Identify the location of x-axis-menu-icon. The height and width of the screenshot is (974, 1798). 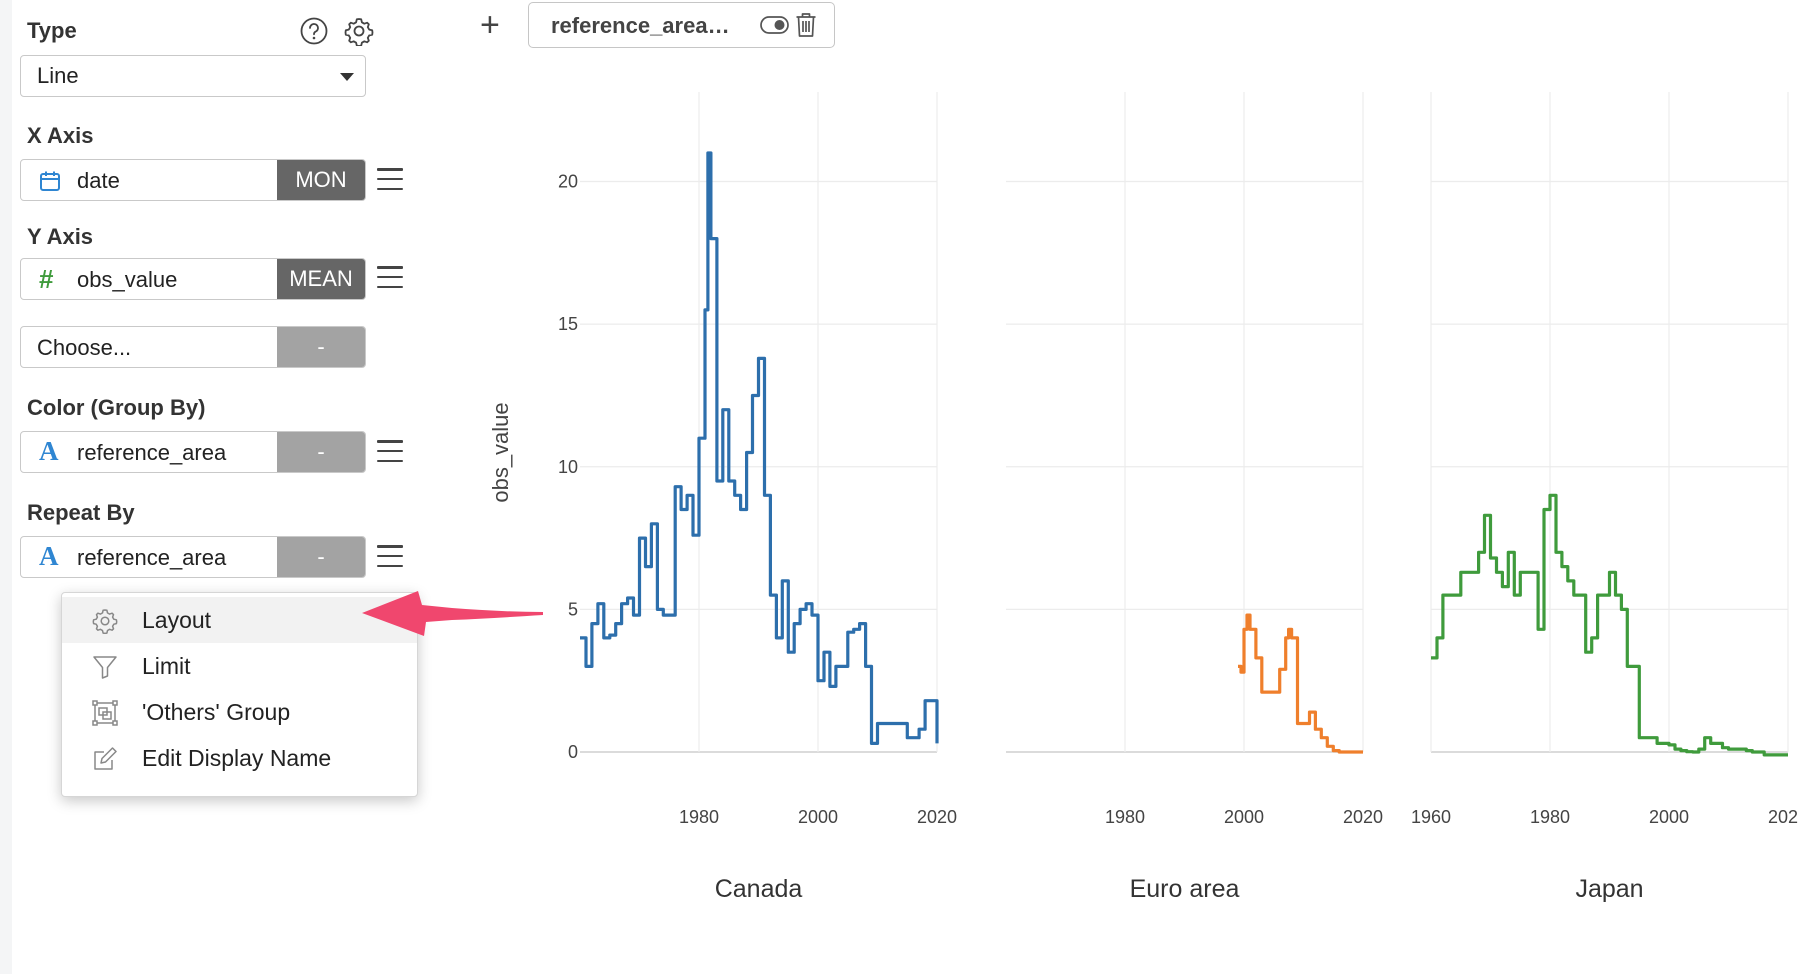
(390, 179).